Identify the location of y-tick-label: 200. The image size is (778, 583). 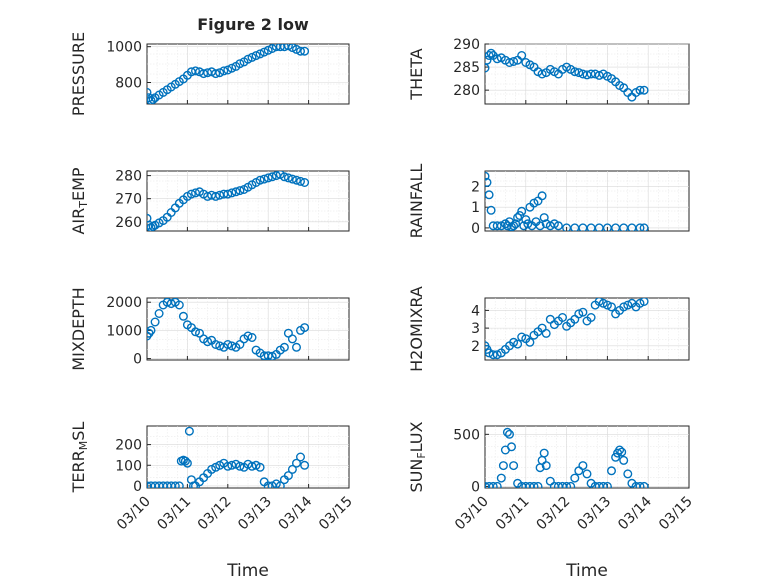
(128, 446).